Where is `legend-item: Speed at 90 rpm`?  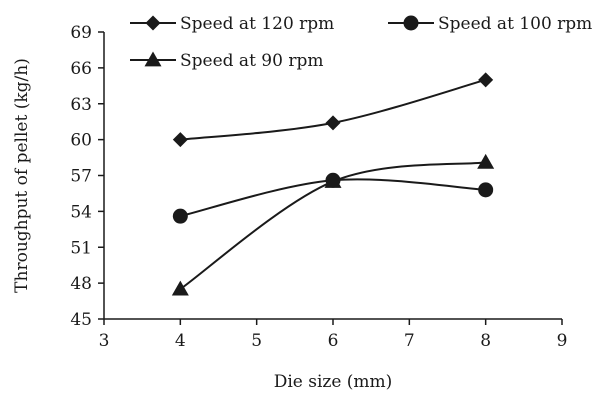 legend-item: Speed at 90 rpm is located at coordinates (226, 61).